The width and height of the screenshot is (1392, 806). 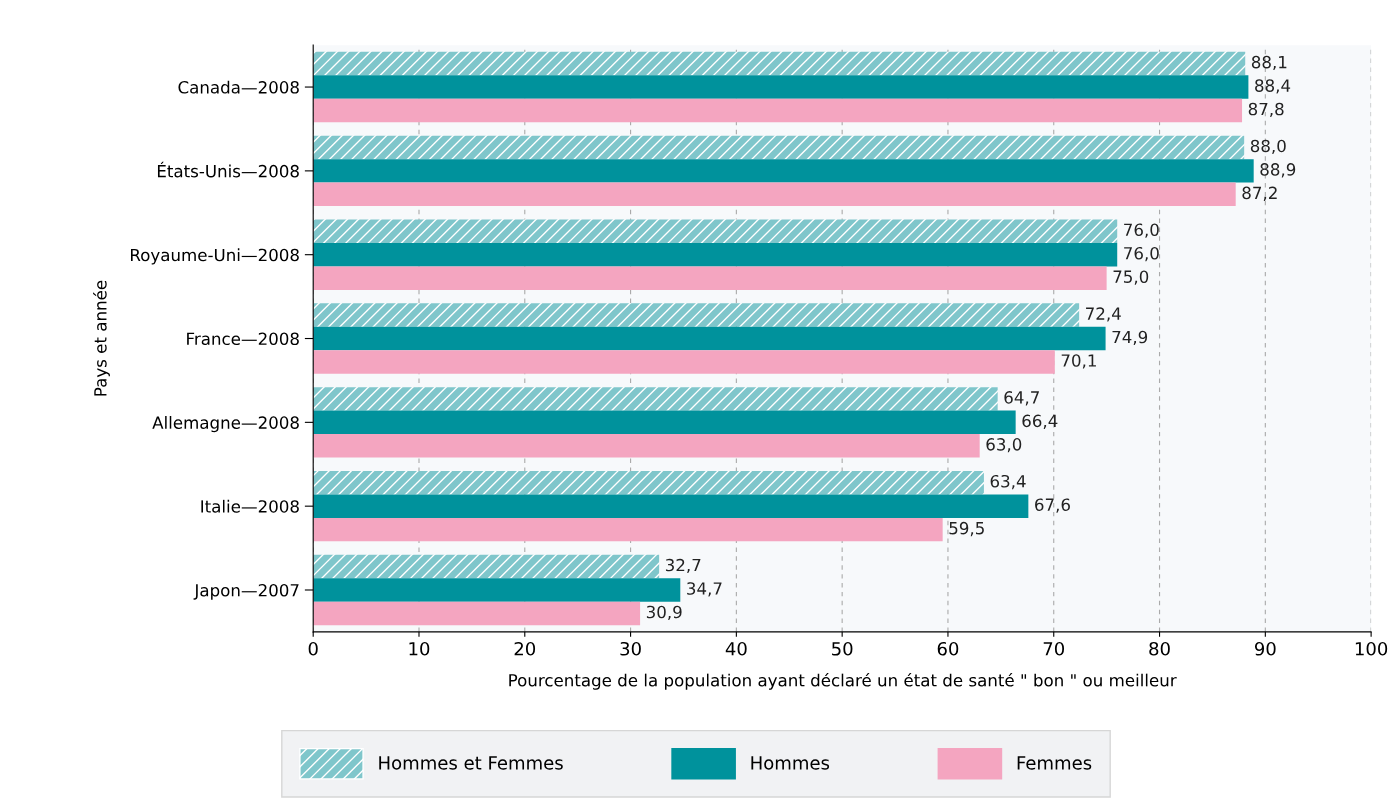 I want to click on data-label: 72,4, so click(x=1103, y=314).